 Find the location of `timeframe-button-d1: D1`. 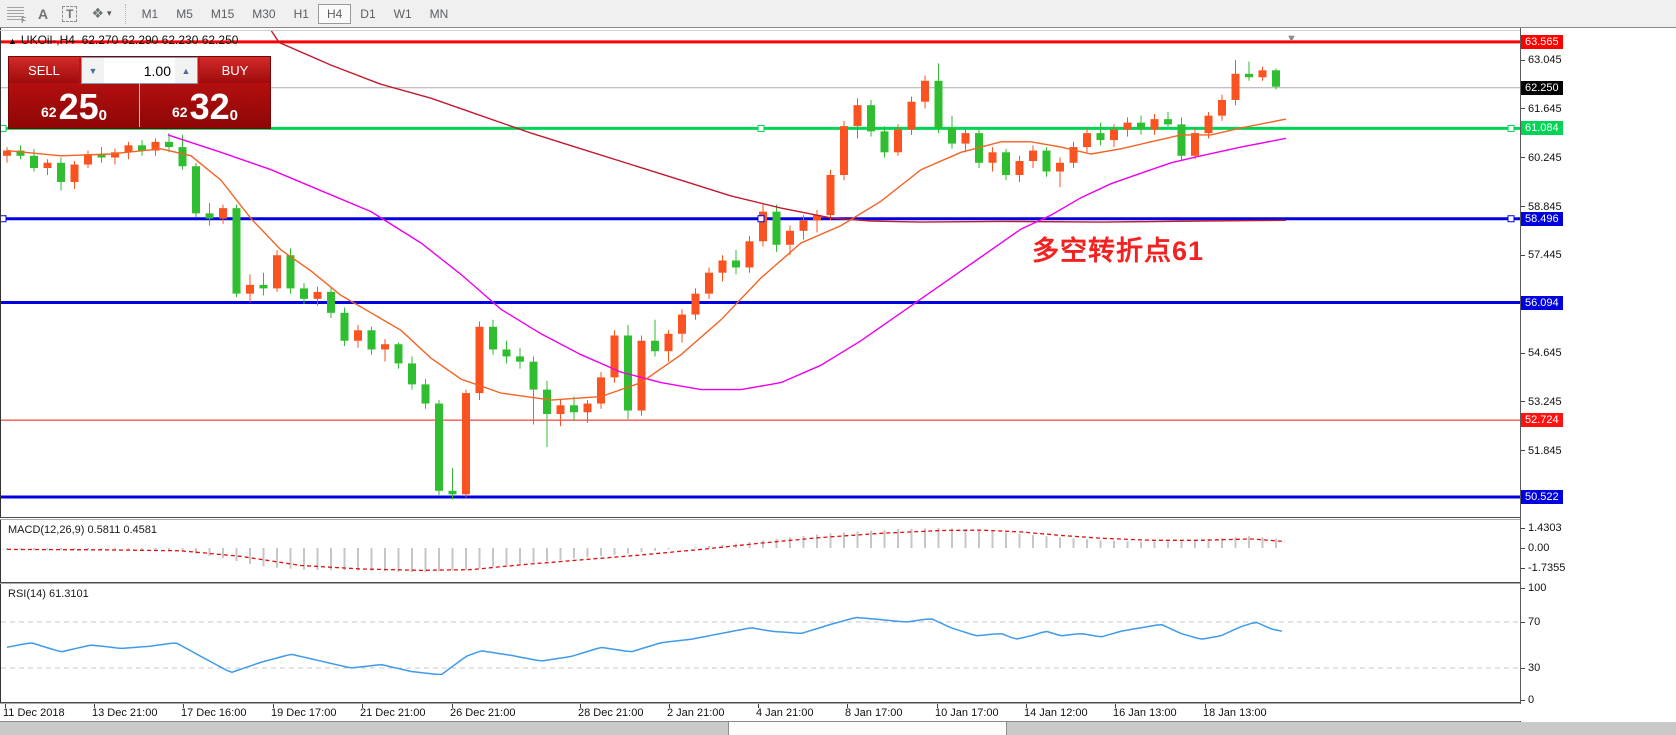

timeframe-button-d1: D1 is located at coordinates (368, 13).